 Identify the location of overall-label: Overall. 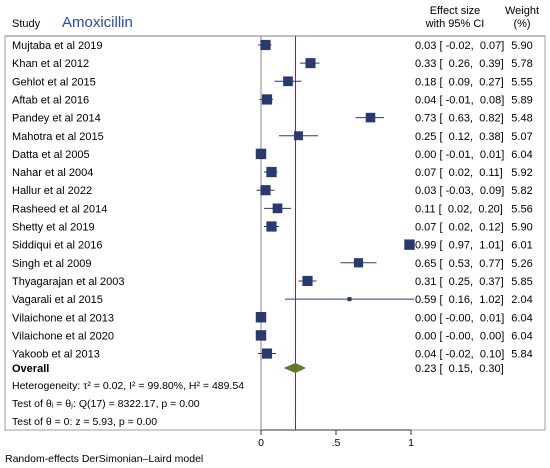
(30, 369).